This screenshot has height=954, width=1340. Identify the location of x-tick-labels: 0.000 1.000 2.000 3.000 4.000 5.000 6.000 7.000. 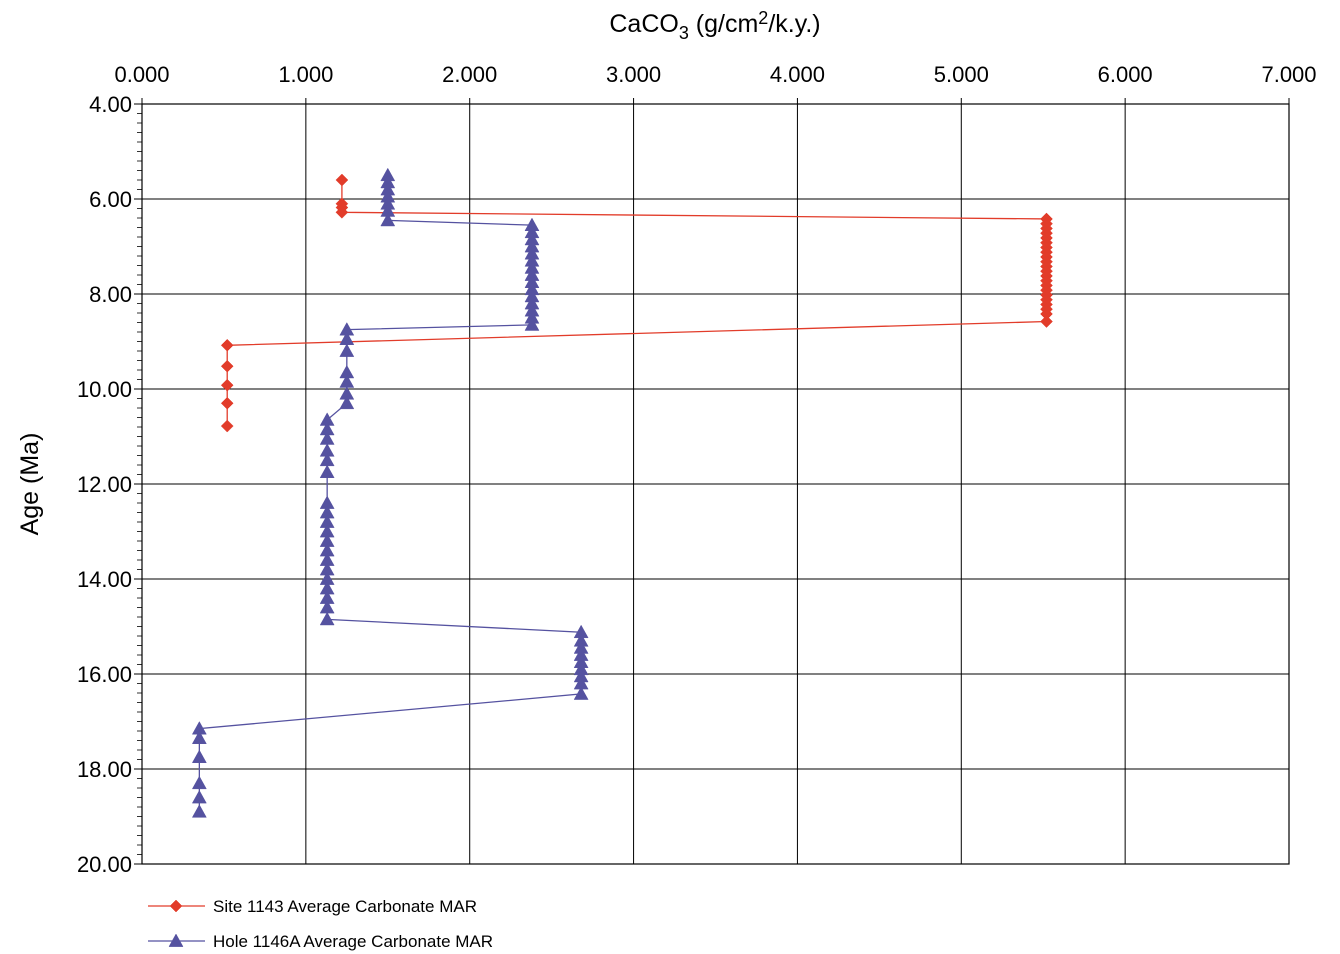
(715, 74).